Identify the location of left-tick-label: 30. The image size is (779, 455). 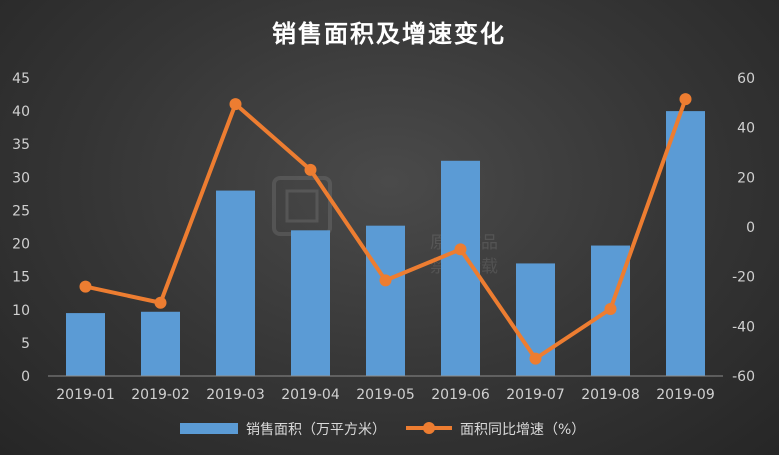
(21, 178).